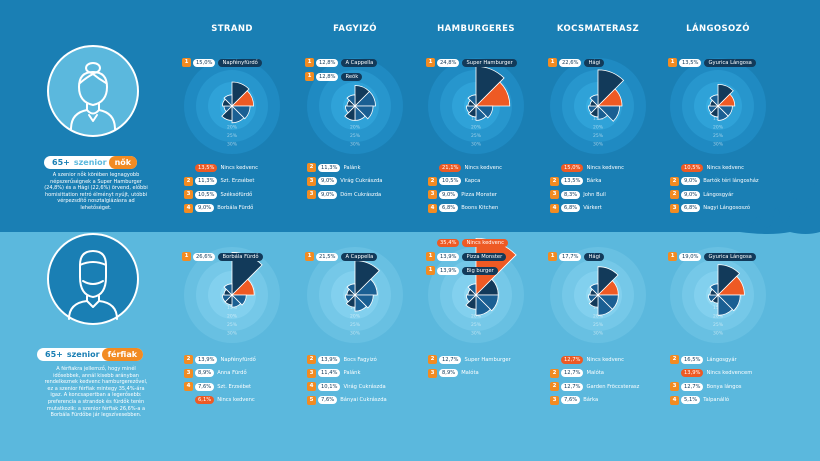 The height and width of the screenshot is (461, 820). I want to click on value-label: 13,9%, so click(448, 256).